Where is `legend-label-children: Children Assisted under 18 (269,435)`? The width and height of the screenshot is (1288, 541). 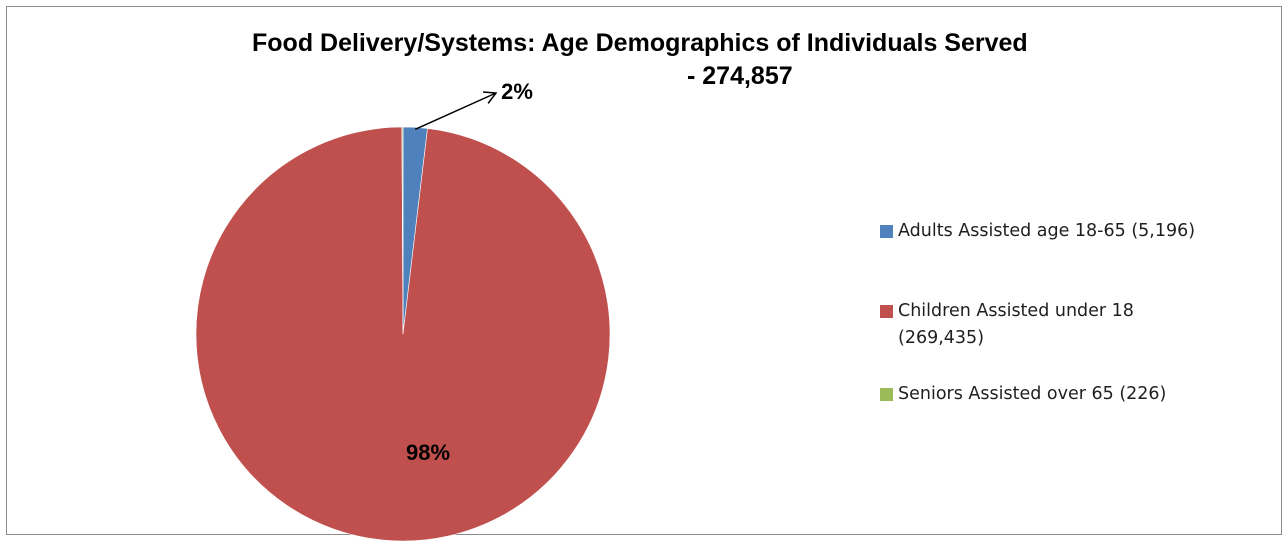 legend-label-children: Children Assisted under 18 (269,435) is located at coordinates (1016, 324).